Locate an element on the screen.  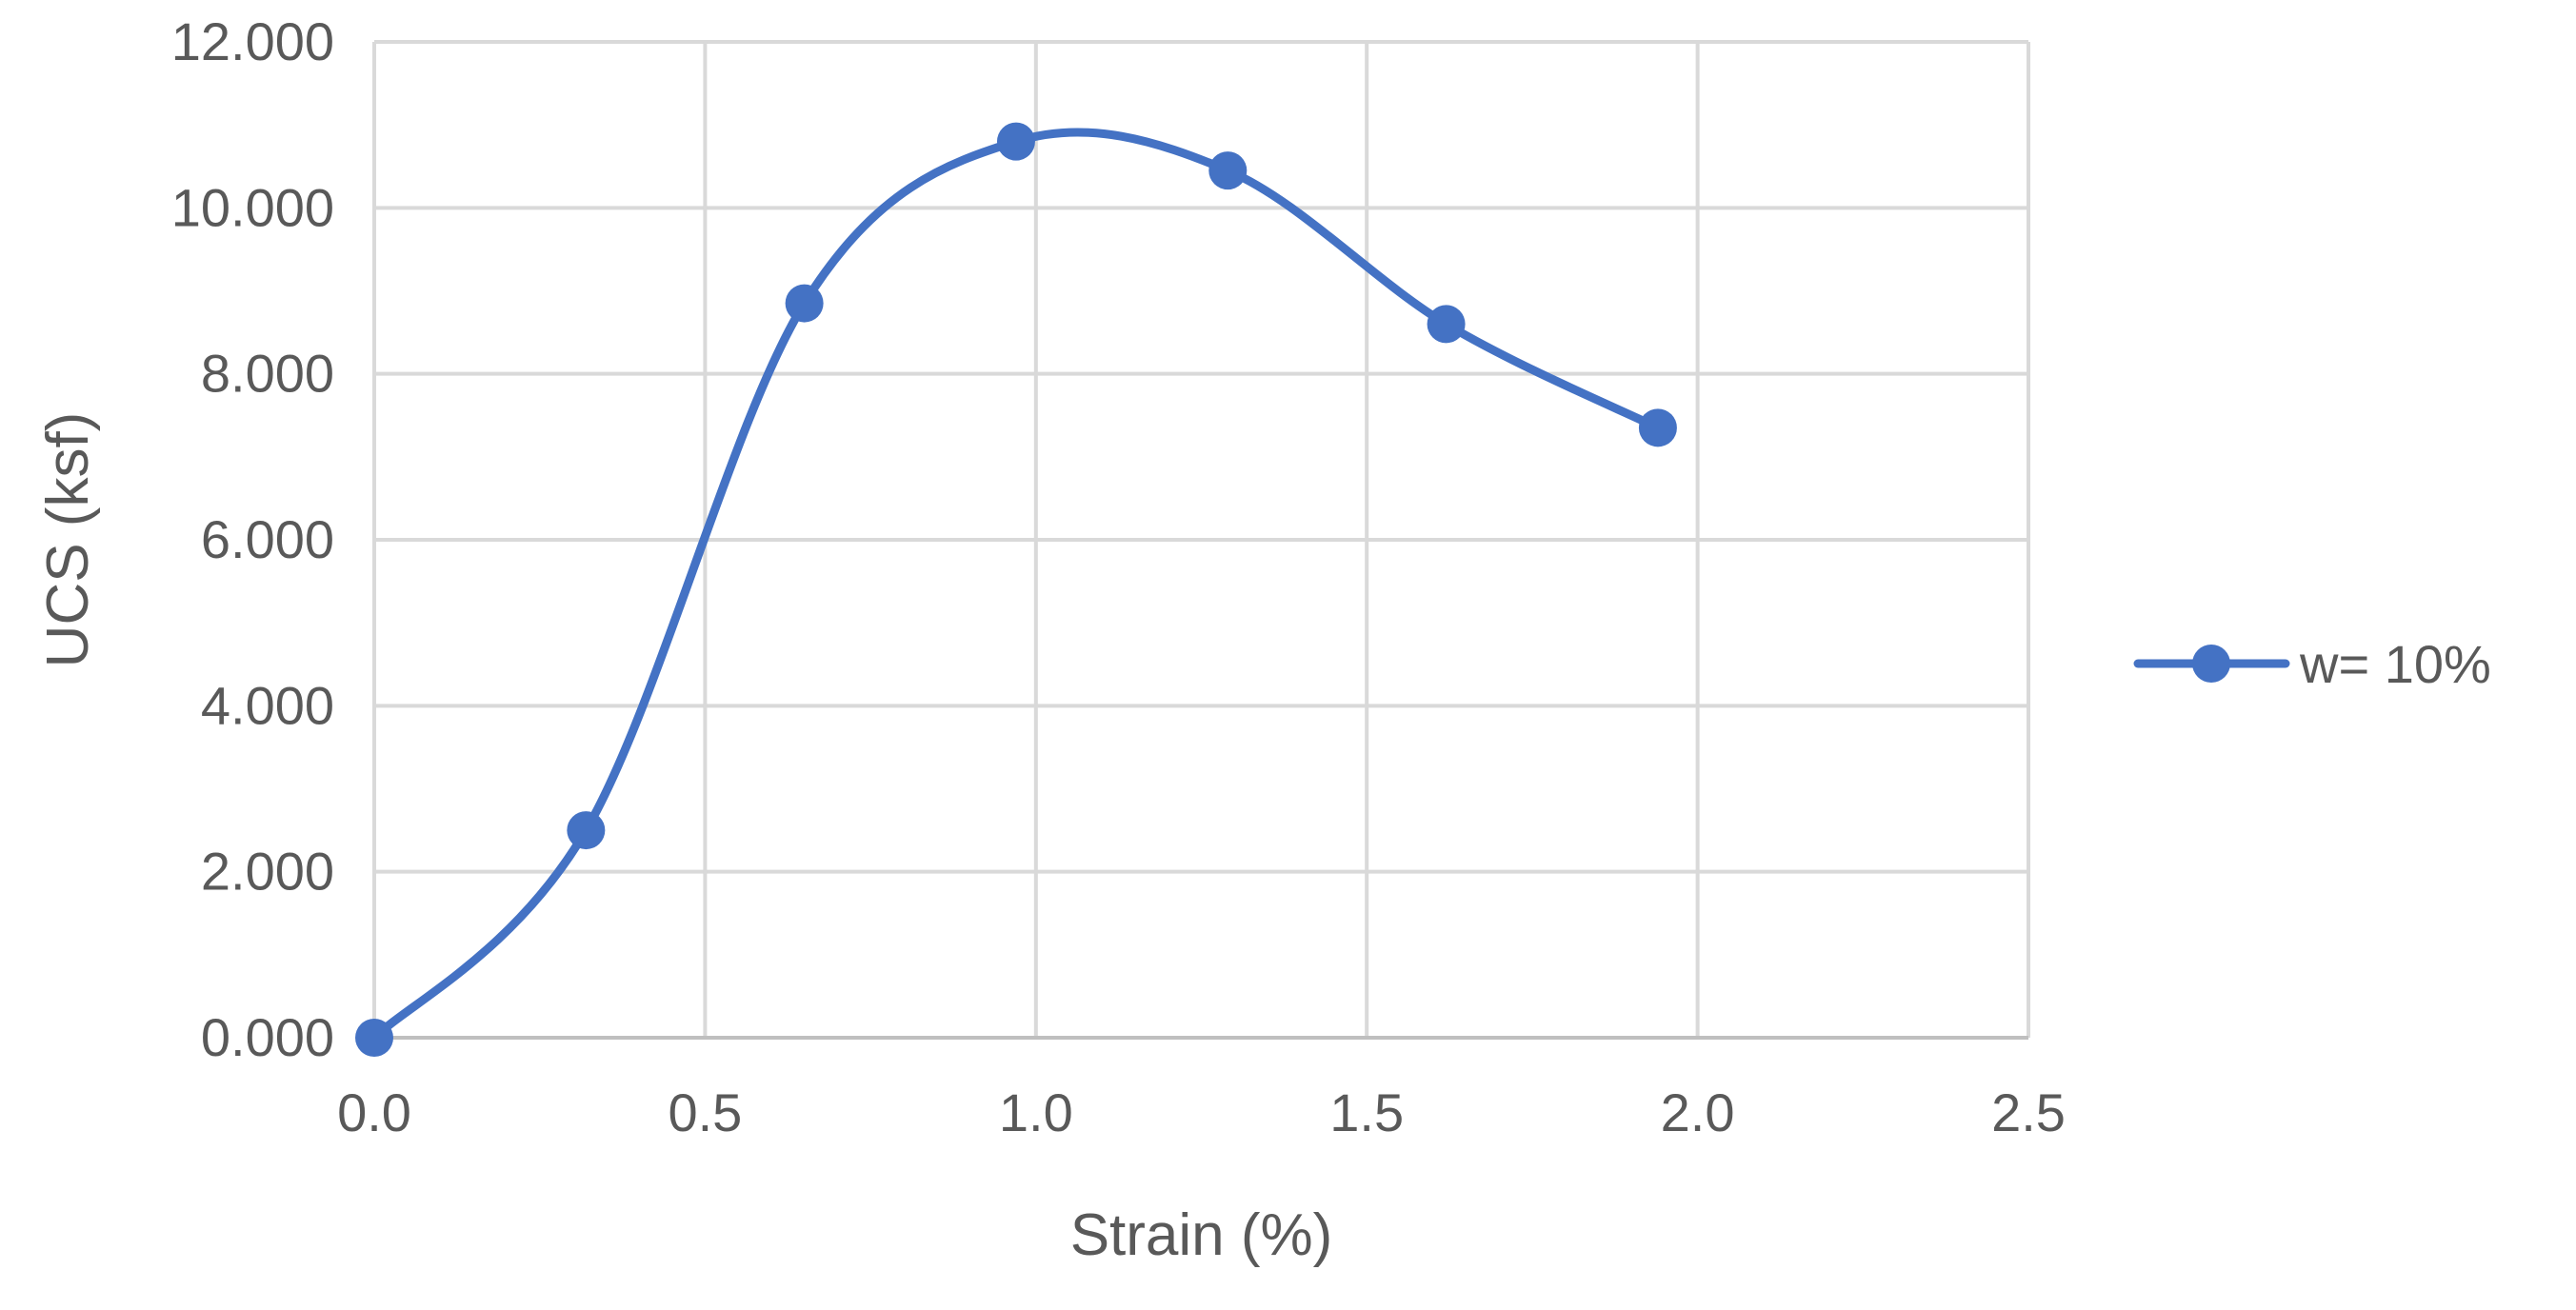
y-tick-label: 0.000 is located at coordinates (267, 1037).